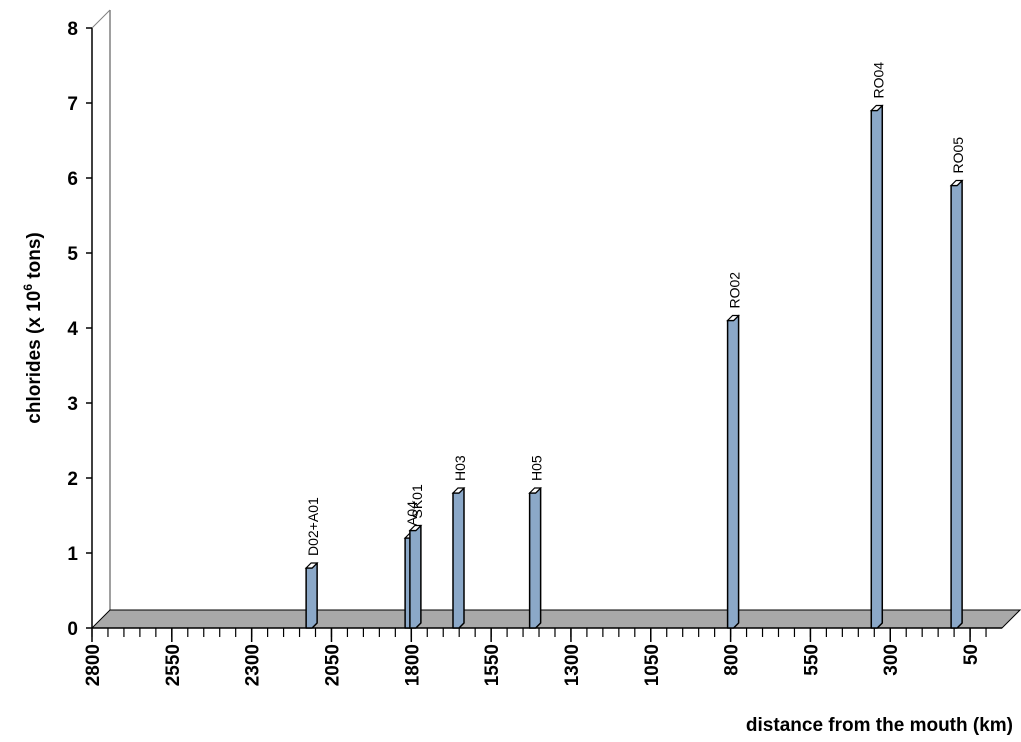 This screenshot has height=742, width=1021. What do you see at coordinates (735, 290) in the screenshot?
I see `bar-label: RO02` at bounding box center [735, 290].